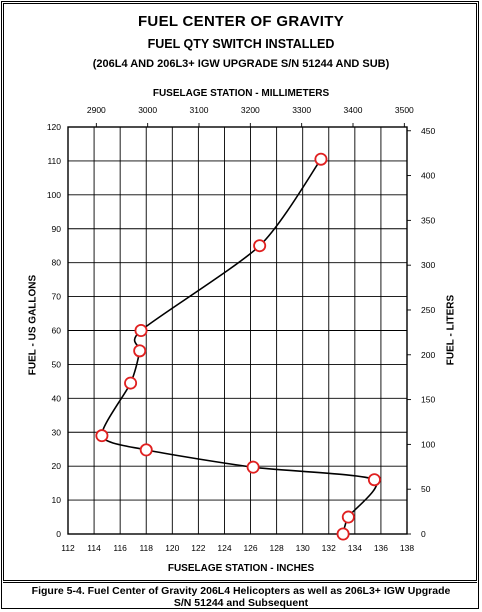 The height and width of the screenshot is (612, 482). I want to click on right-tick-label: 350, so click(428, 220).